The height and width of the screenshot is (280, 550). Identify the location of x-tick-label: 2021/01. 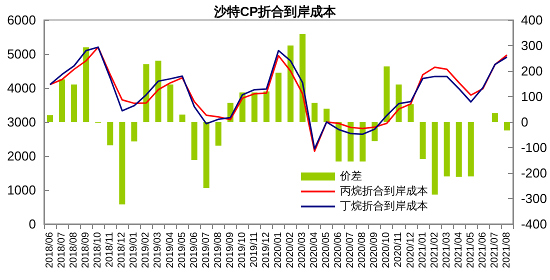
(422, 250).